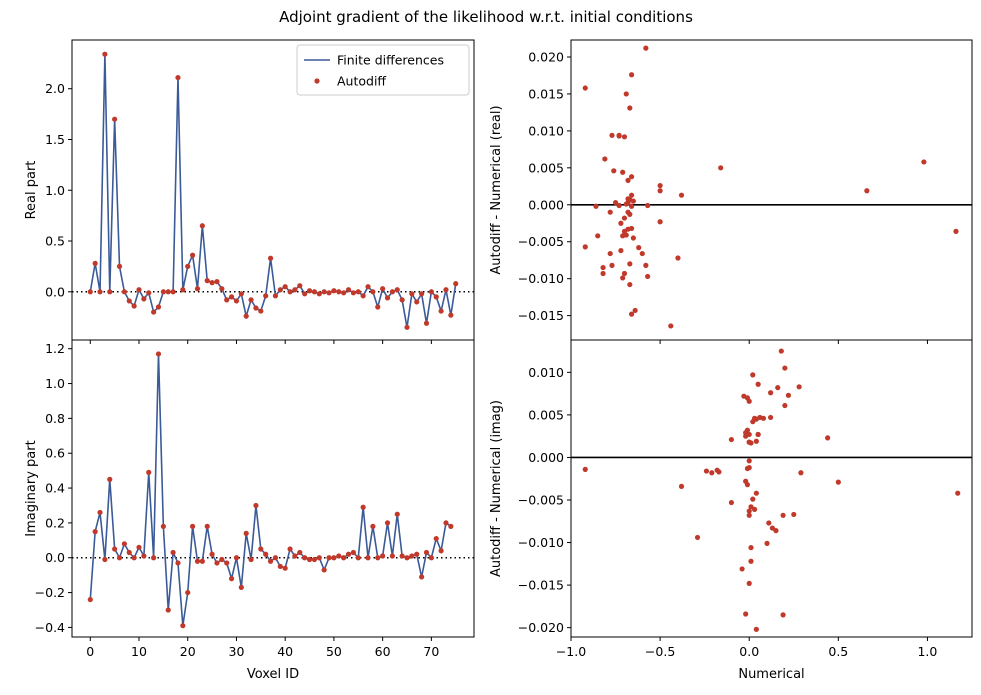  What do you see at coordinates (55, 88) in the screenshot?
I see `y-tick-label: 2.0` at bounding box center [55, 88].